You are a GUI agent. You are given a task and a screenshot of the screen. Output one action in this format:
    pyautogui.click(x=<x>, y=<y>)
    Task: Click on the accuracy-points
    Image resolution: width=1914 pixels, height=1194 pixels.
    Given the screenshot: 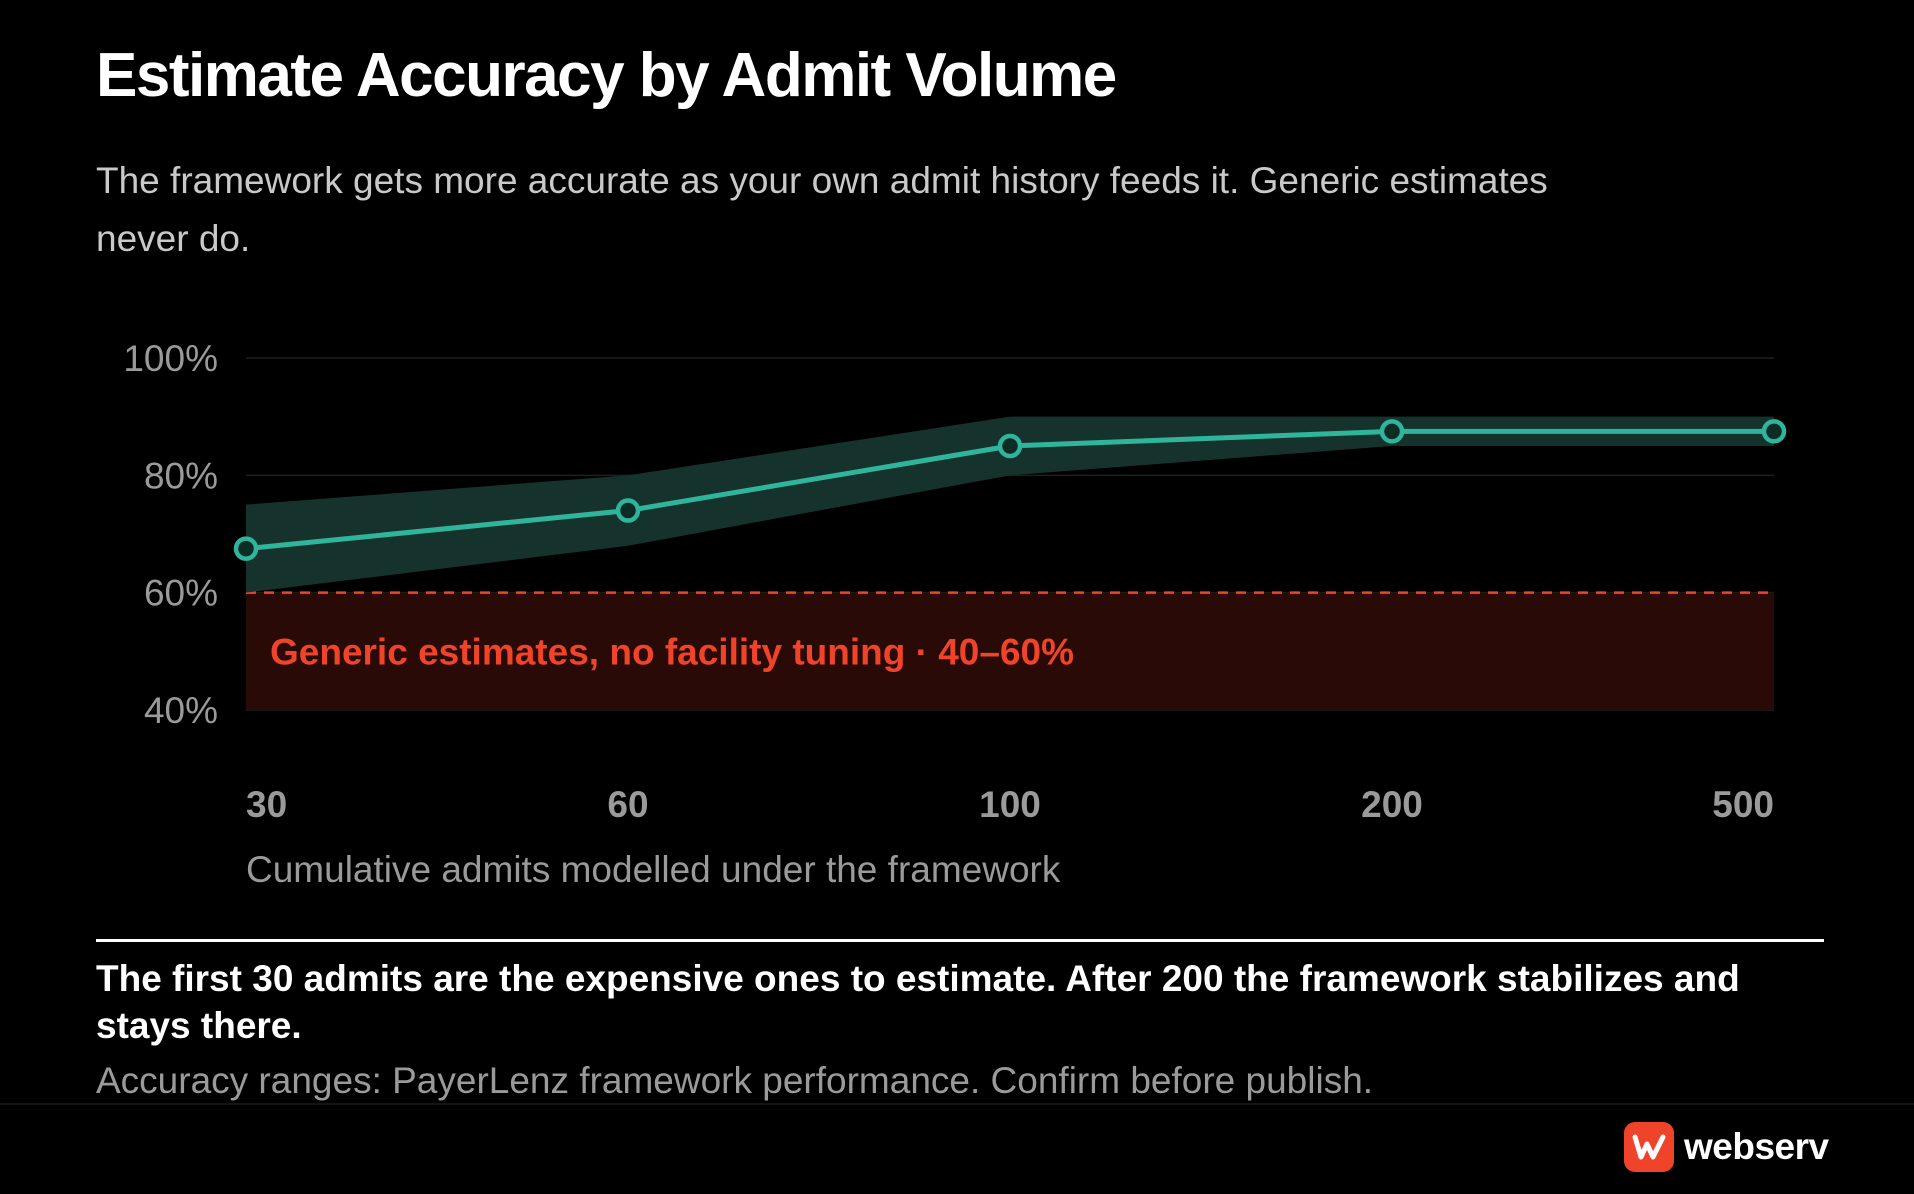 What is the action you would take?
    pyautogui.click(x=1010, y=490)
    